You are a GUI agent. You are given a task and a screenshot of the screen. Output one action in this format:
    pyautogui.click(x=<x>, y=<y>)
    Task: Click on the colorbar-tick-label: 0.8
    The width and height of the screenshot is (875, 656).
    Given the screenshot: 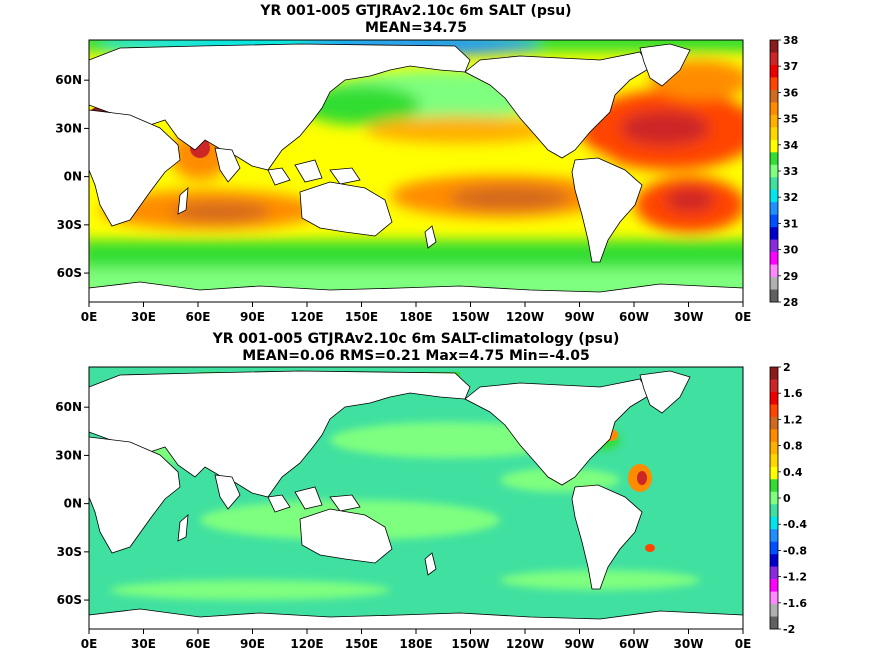 What is the action you would take?
    pyautogui.click(x=793, y=446)
    